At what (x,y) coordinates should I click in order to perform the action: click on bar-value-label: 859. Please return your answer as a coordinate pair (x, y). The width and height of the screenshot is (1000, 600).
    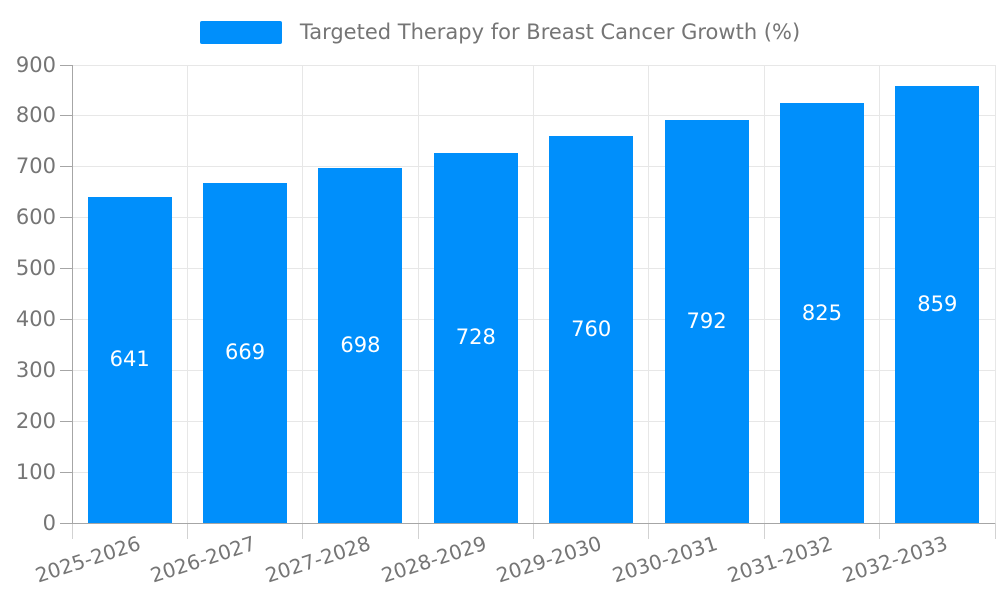
    Looking at the image, I should click on (937, 303).